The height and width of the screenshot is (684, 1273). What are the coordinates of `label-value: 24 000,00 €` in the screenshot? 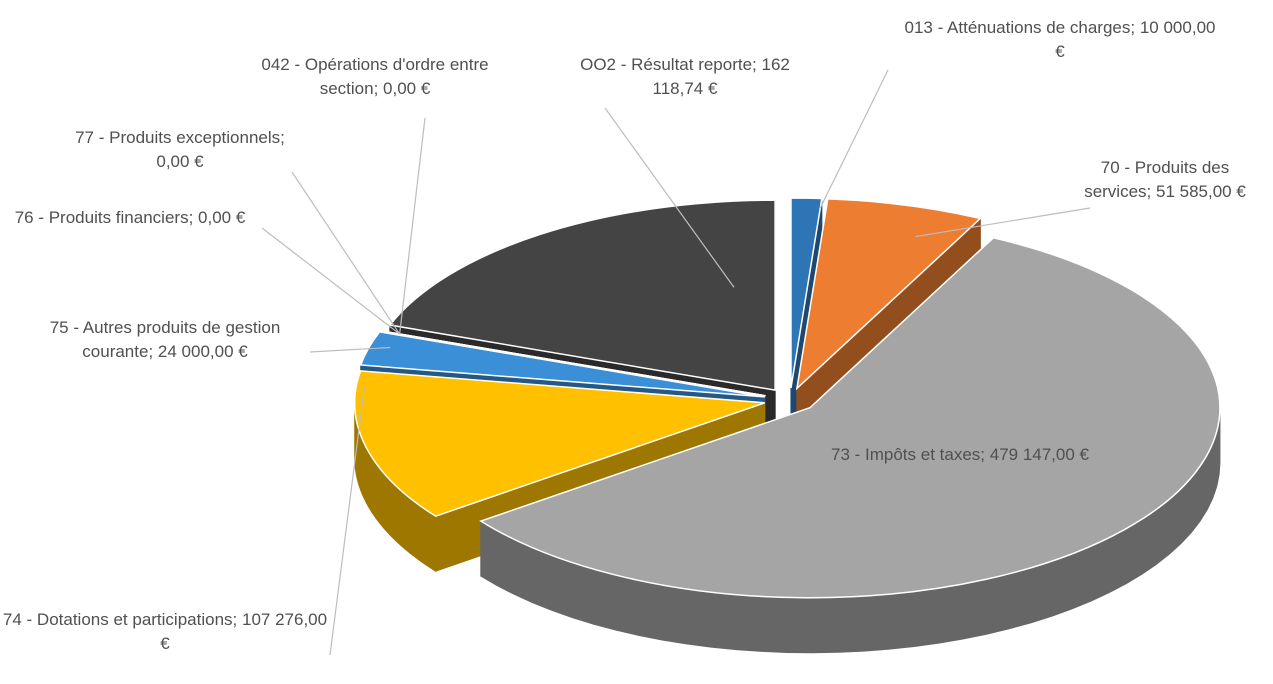 It's located at (202, 351).